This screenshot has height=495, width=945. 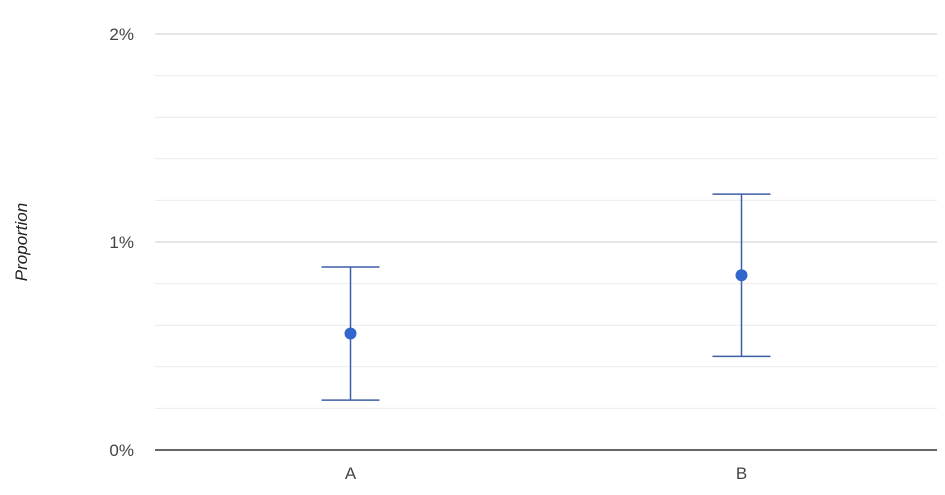 What do you see at coordinates (121, 450) in the screenshot?
I see `y-tick-label: 0%` at bounding box center [121, 450].